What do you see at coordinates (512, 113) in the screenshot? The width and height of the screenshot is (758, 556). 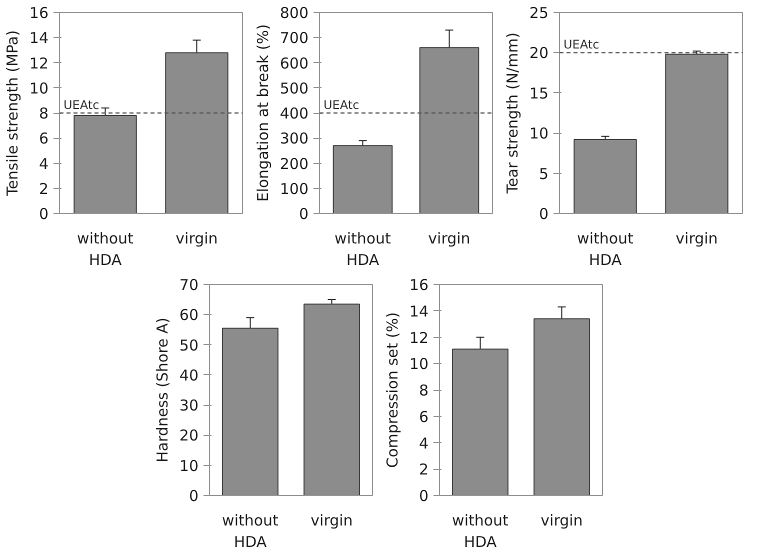 I see `y-axis-title: Tear strength (N/mm)` at bounding box center [512, 113].